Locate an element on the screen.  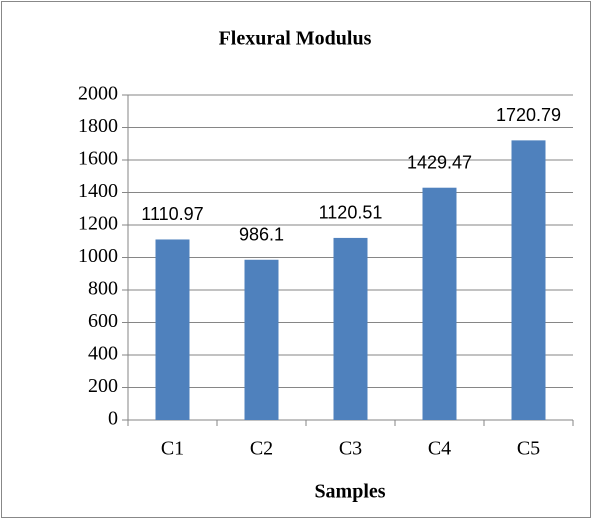
x-tick-label: C1 is located at coordinates (172, 449).